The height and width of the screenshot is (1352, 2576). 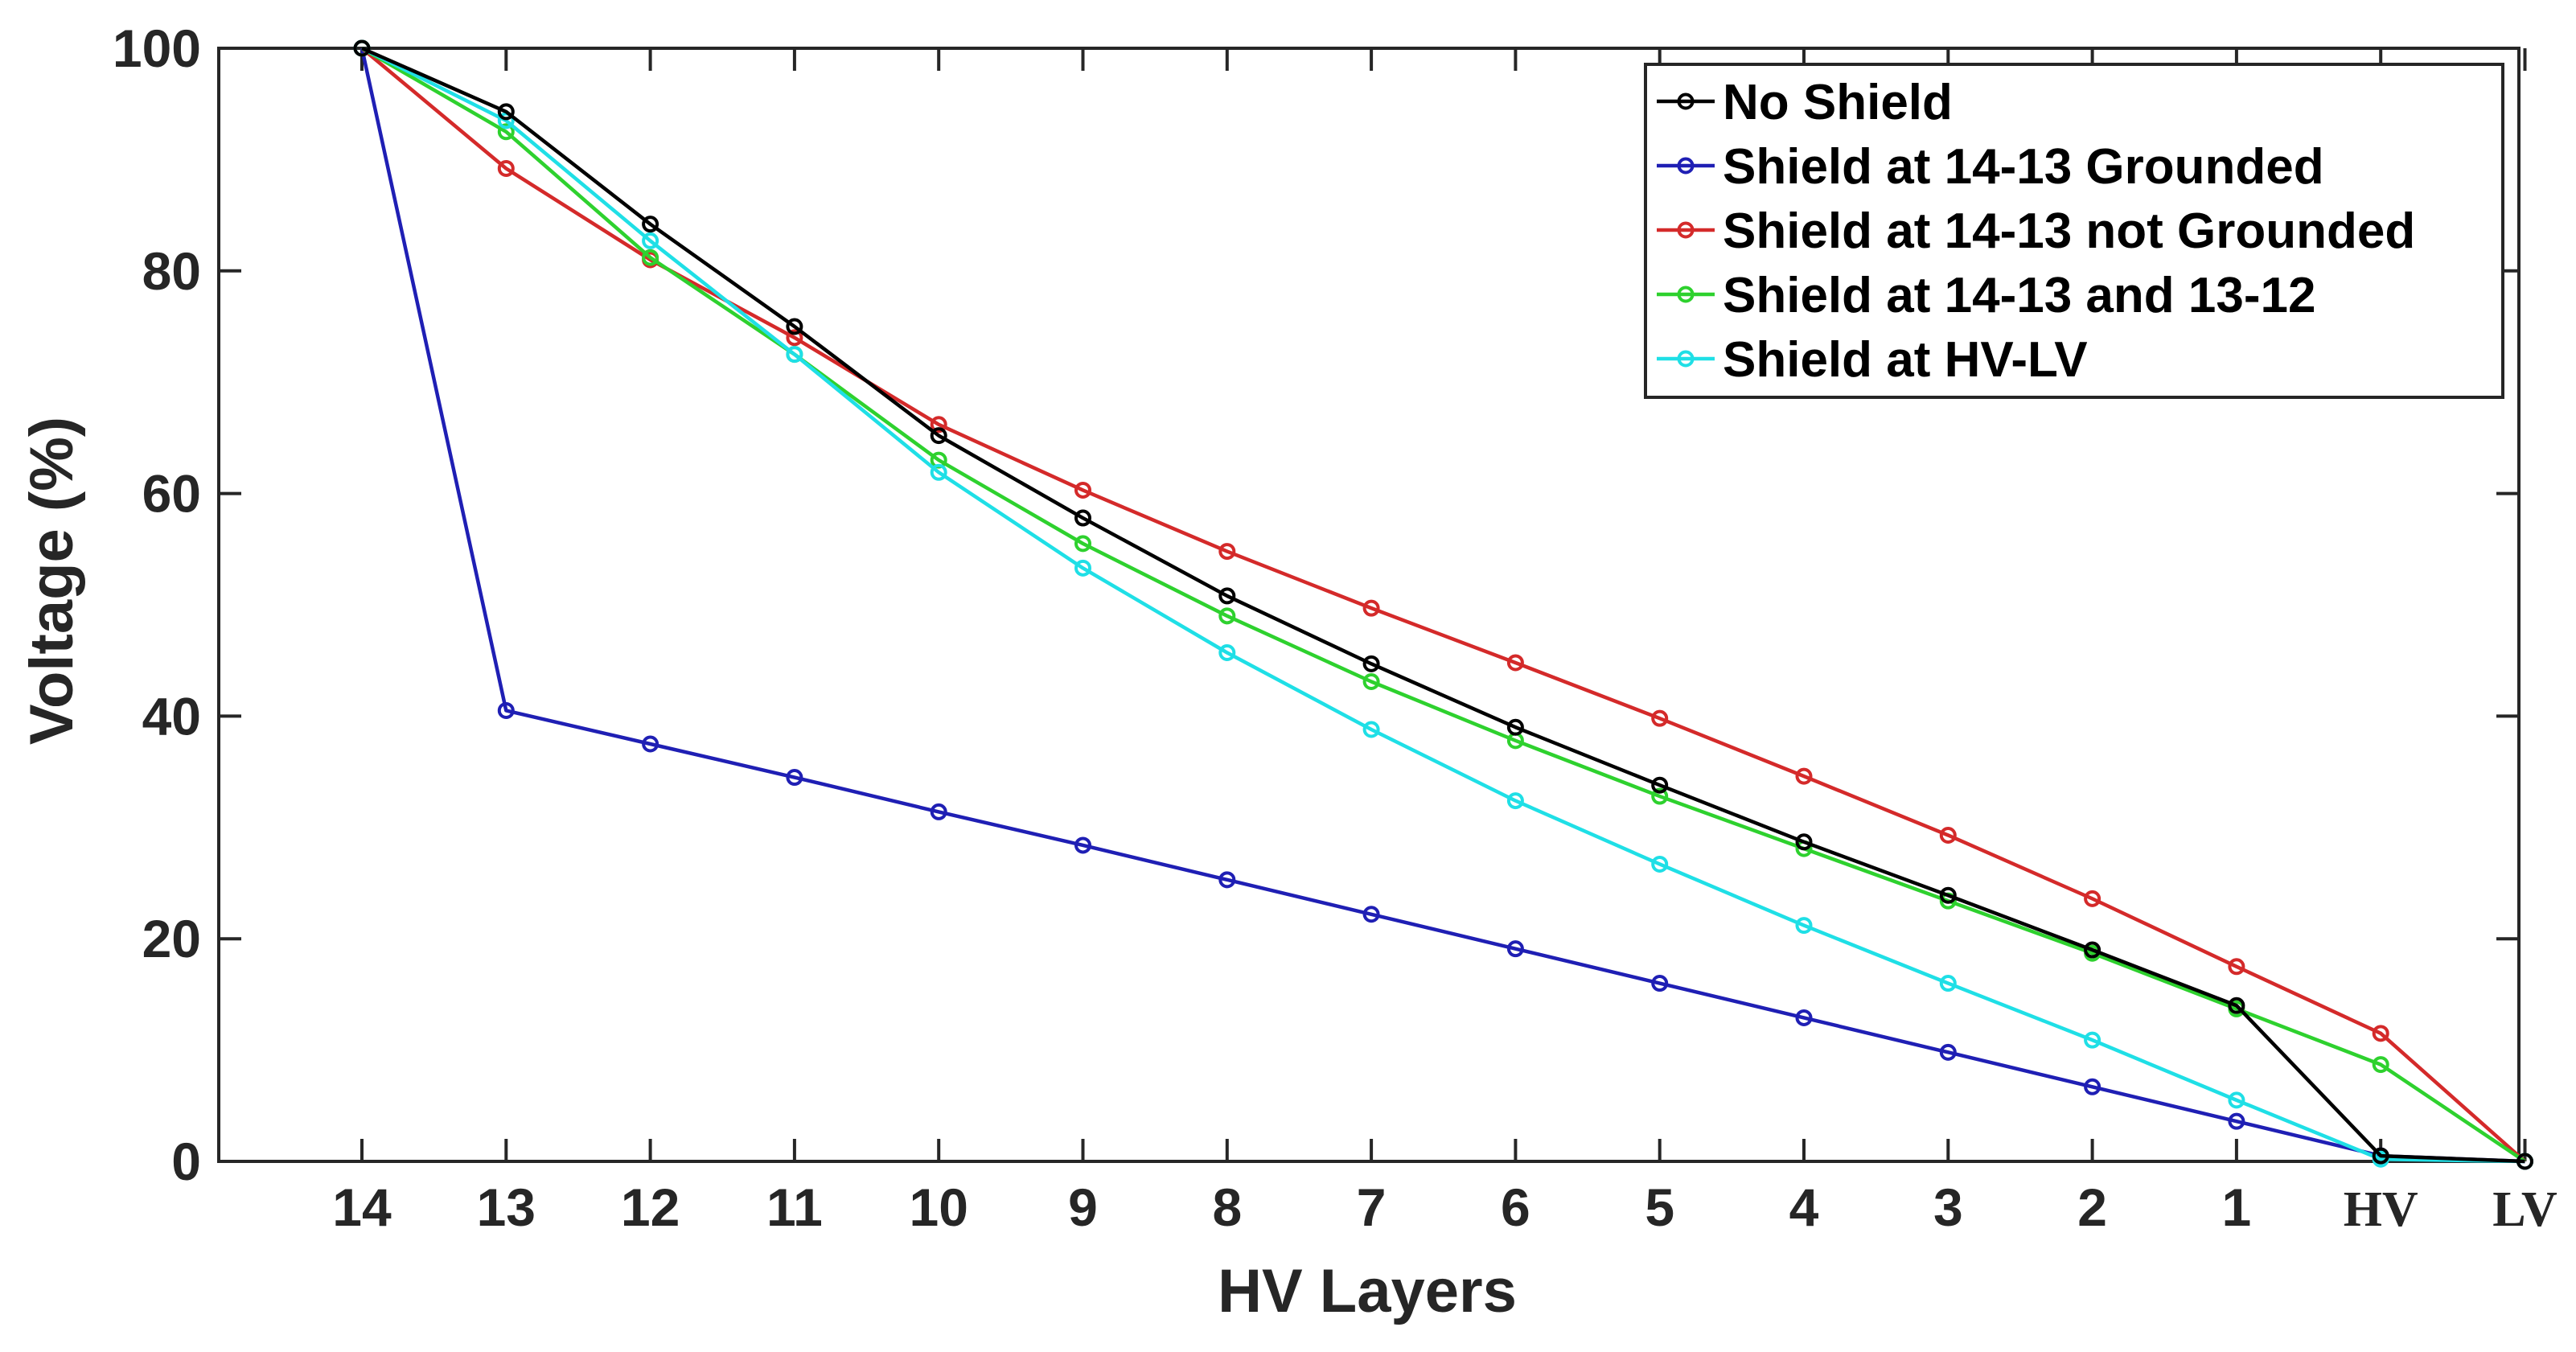 What do you see at coordinates (1948, 1207) in the screenshot?
I see `x-tick-label: 3` at bounding box center [1948, 1207].